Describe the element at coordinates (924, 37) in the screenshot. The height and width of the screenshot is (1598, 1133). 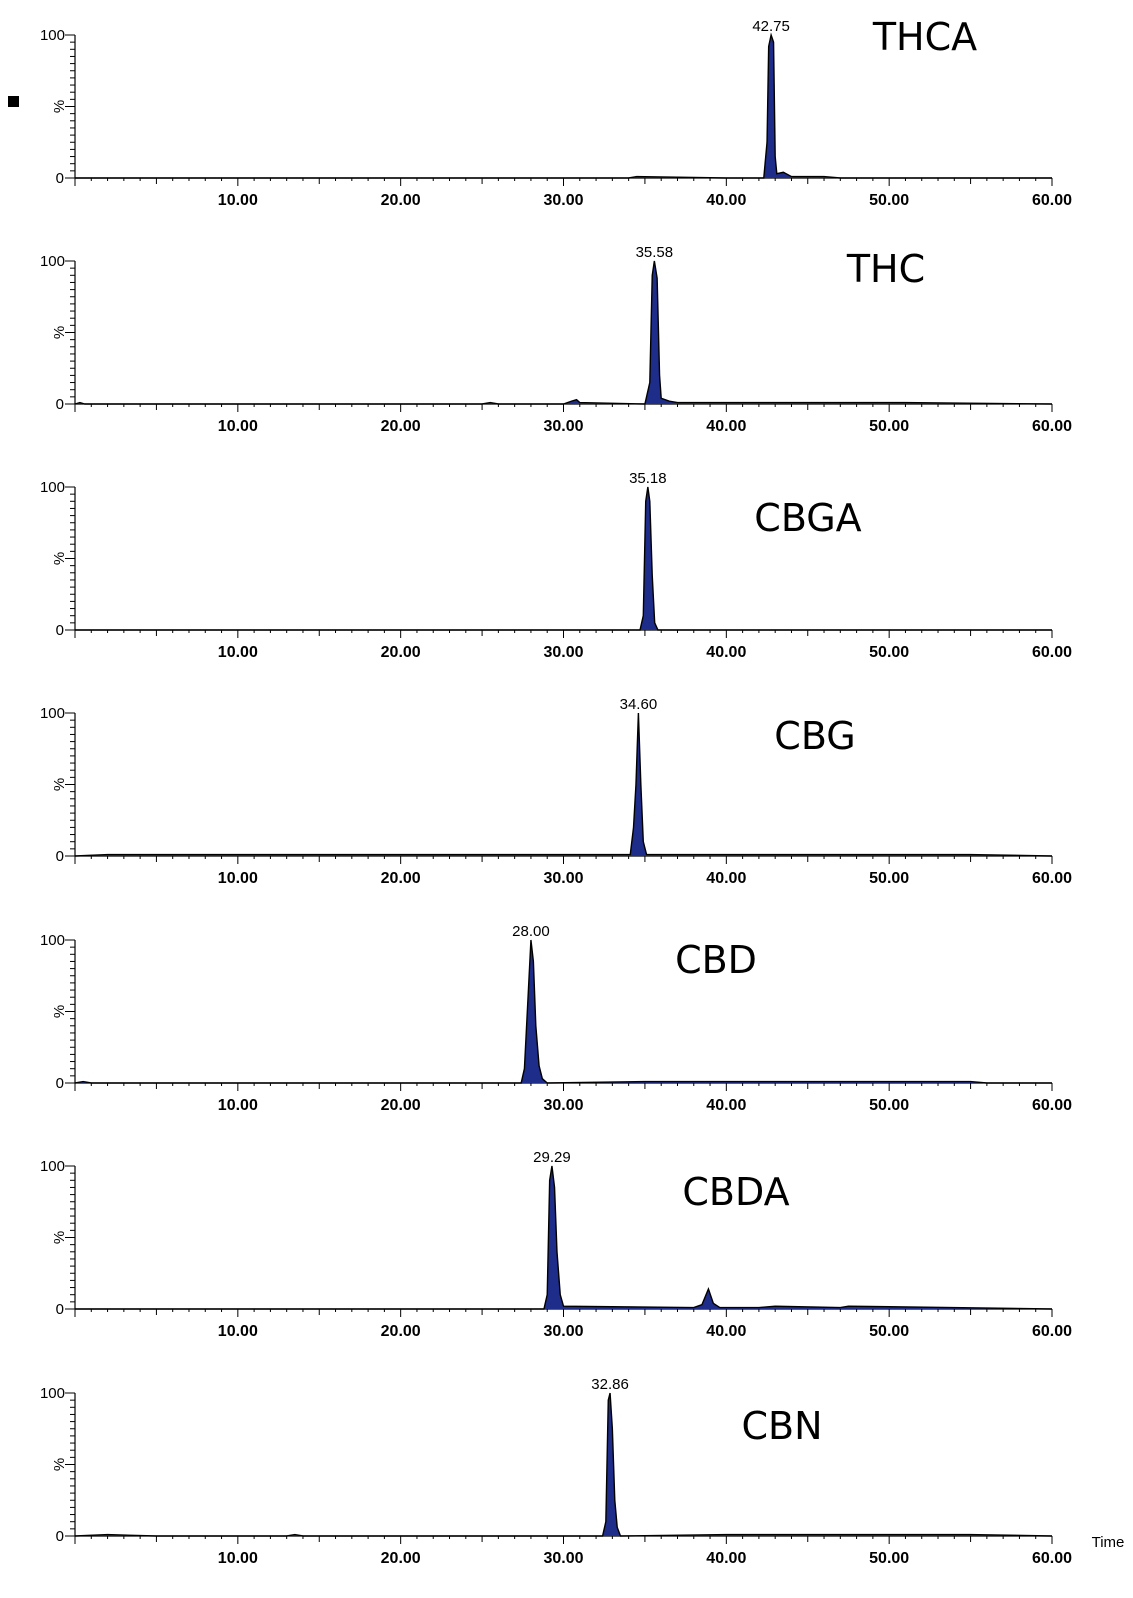
I see `compound-label: THCA` at that location.